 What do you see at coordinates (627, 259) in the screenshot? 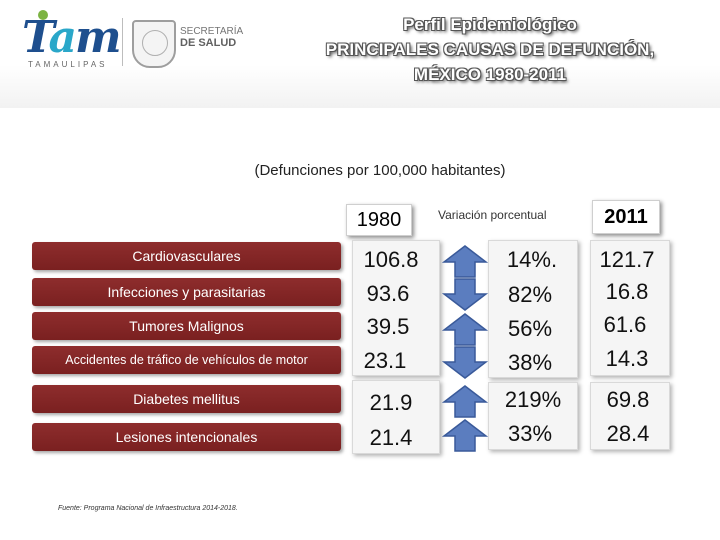
I see `value-2011: 121.7` at bounding box center [627, 259].